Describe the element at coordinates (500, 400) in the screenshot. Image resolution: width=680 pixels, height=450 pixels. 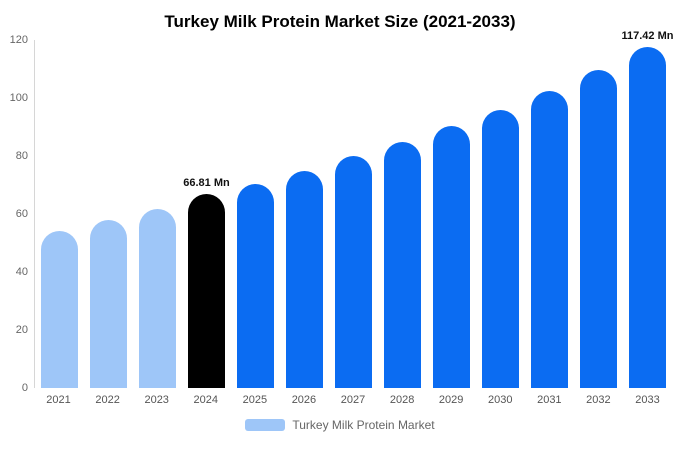
I see `x-tick-label: 2030` at that location.